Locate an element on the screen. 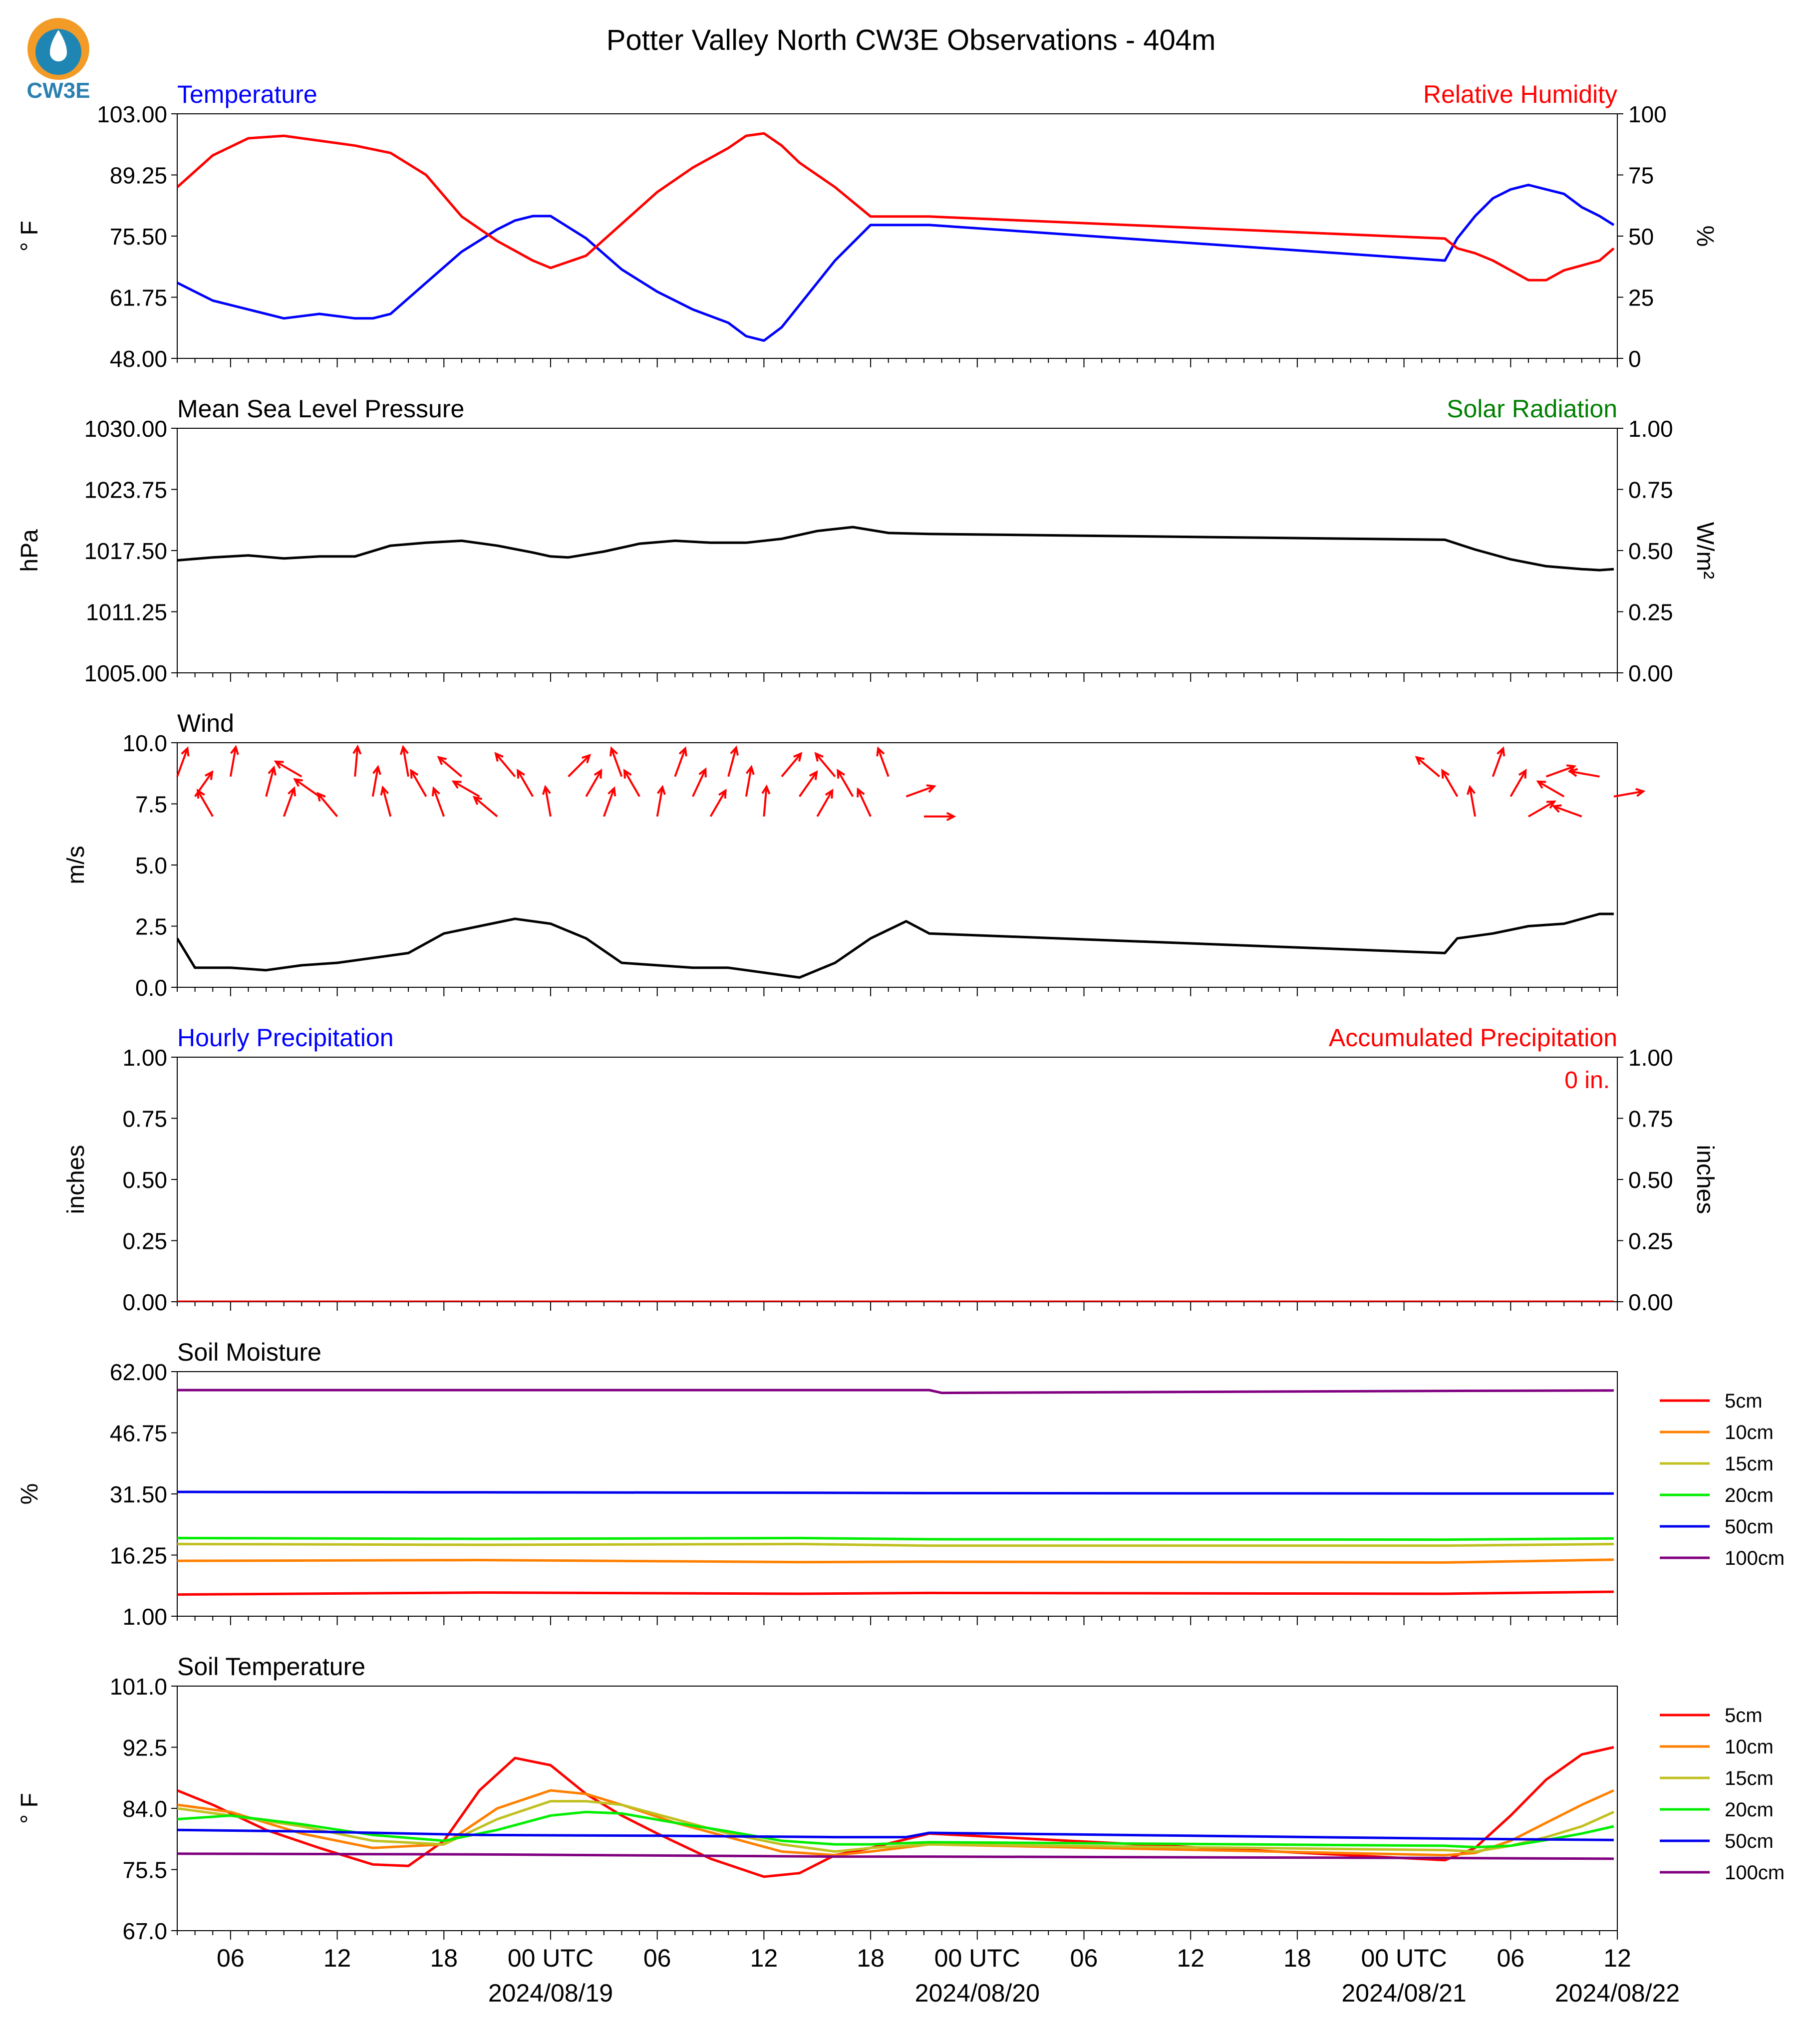 Image resolution: width=1820 pixels, height=2028 pixels. legend-label: 10cm is located at coordinates (1749, 1433).